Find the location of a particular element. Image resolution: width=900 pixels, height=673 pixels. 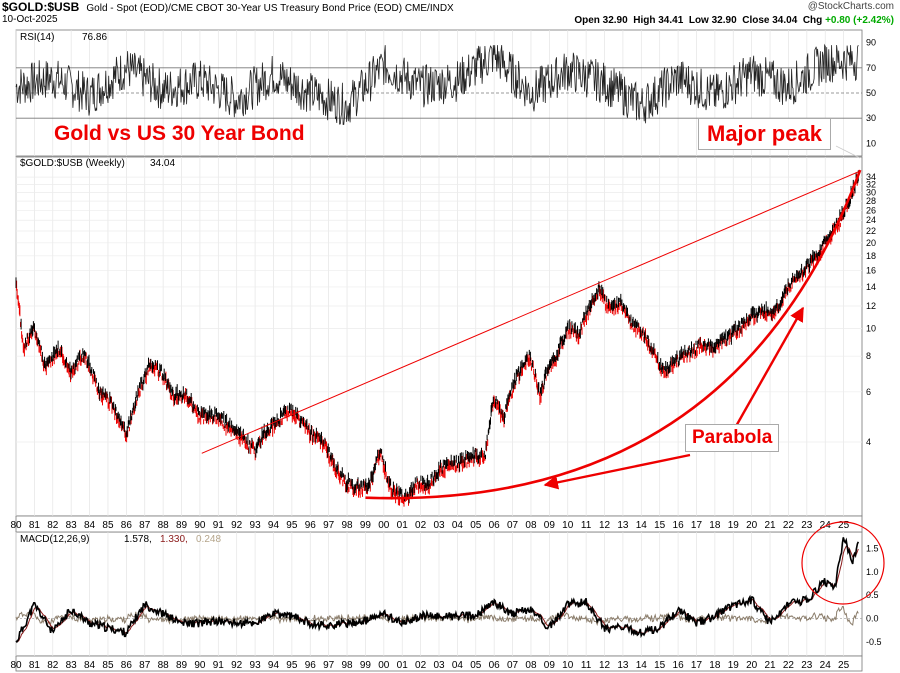

x-tick-label-bottom: 23 is located at coordinates (807, 665).